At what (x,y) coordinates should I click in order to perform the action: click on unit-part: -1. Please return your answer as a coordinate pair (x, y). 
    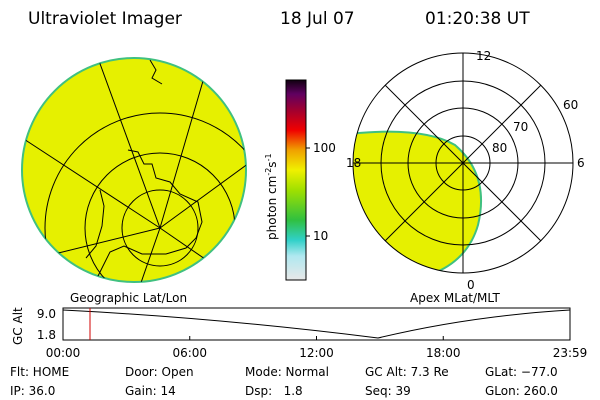
    Looking at the image, I should click on (268, 157).